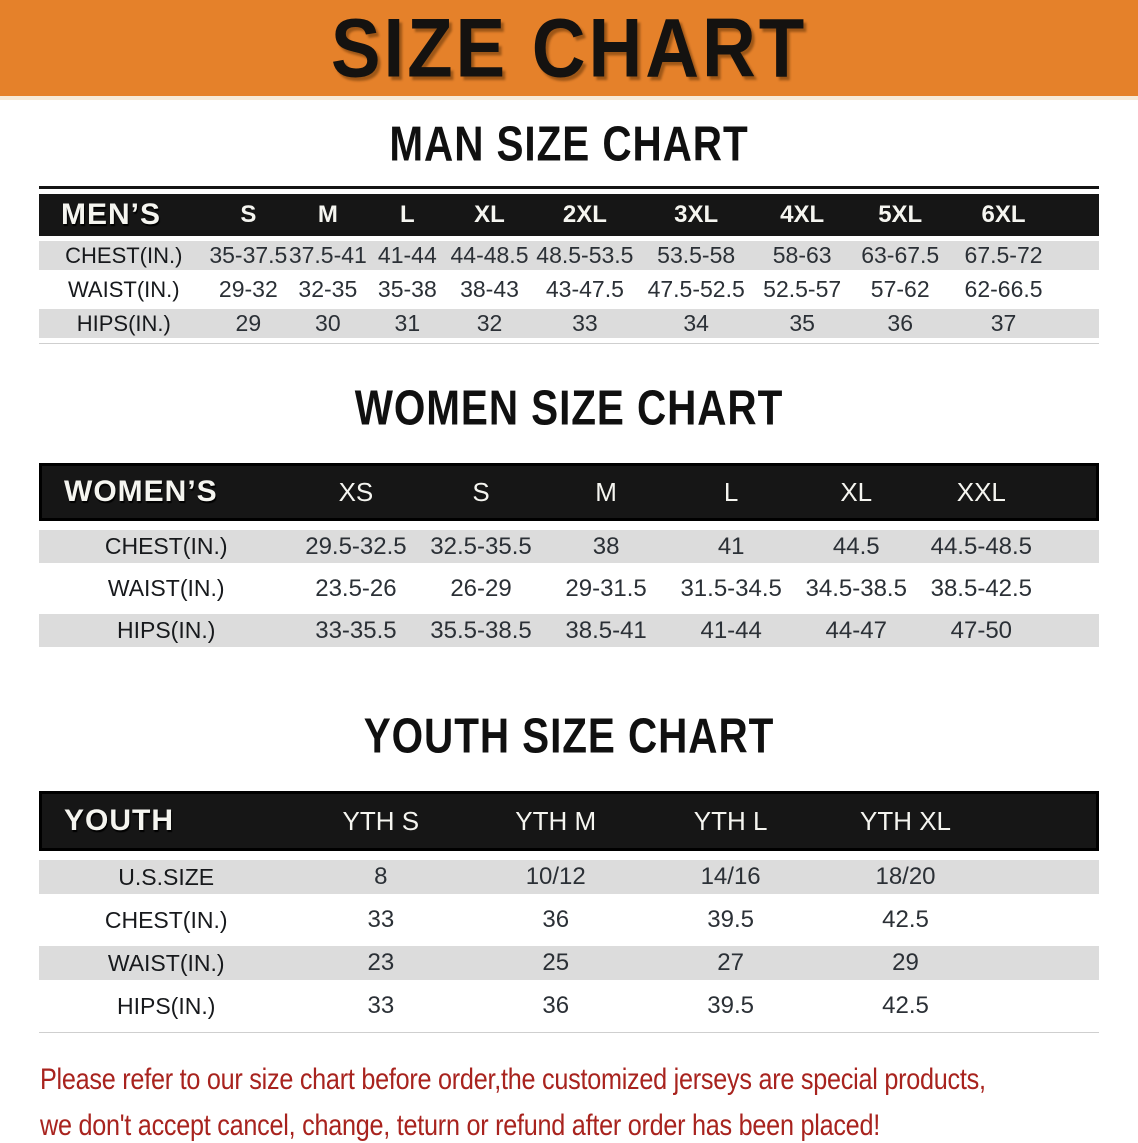 The height and width of the screenshot is (1143, 1138). What do you see at coordinates (731, 588) in the screenshot?
I see `size-value-cell: 31.5-34.5` at bounding box center [731, 588].